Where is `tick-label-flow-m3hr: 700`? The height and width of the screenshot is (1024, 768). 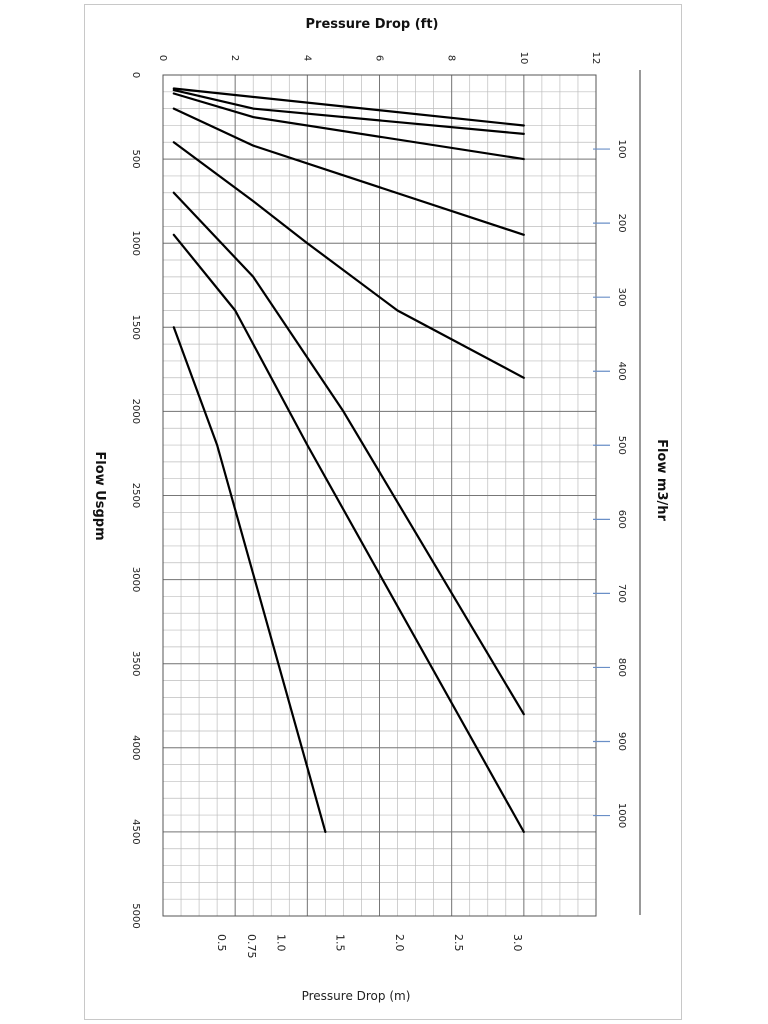 tick-label-flow-m3hr: 700 is located at coordinates (621, 593).